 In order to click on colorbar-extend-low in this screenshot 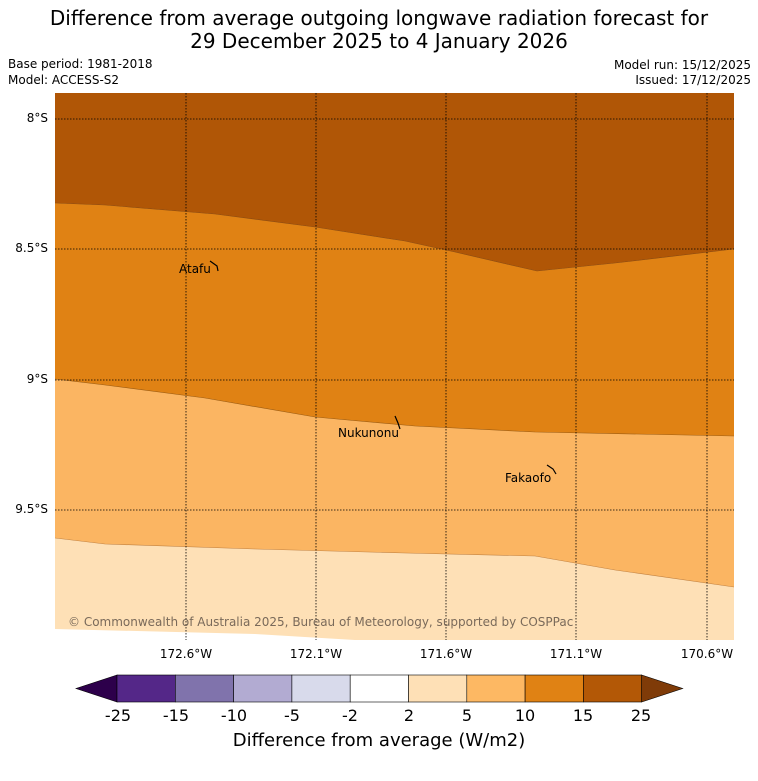, I will do `click(96, 688)`.